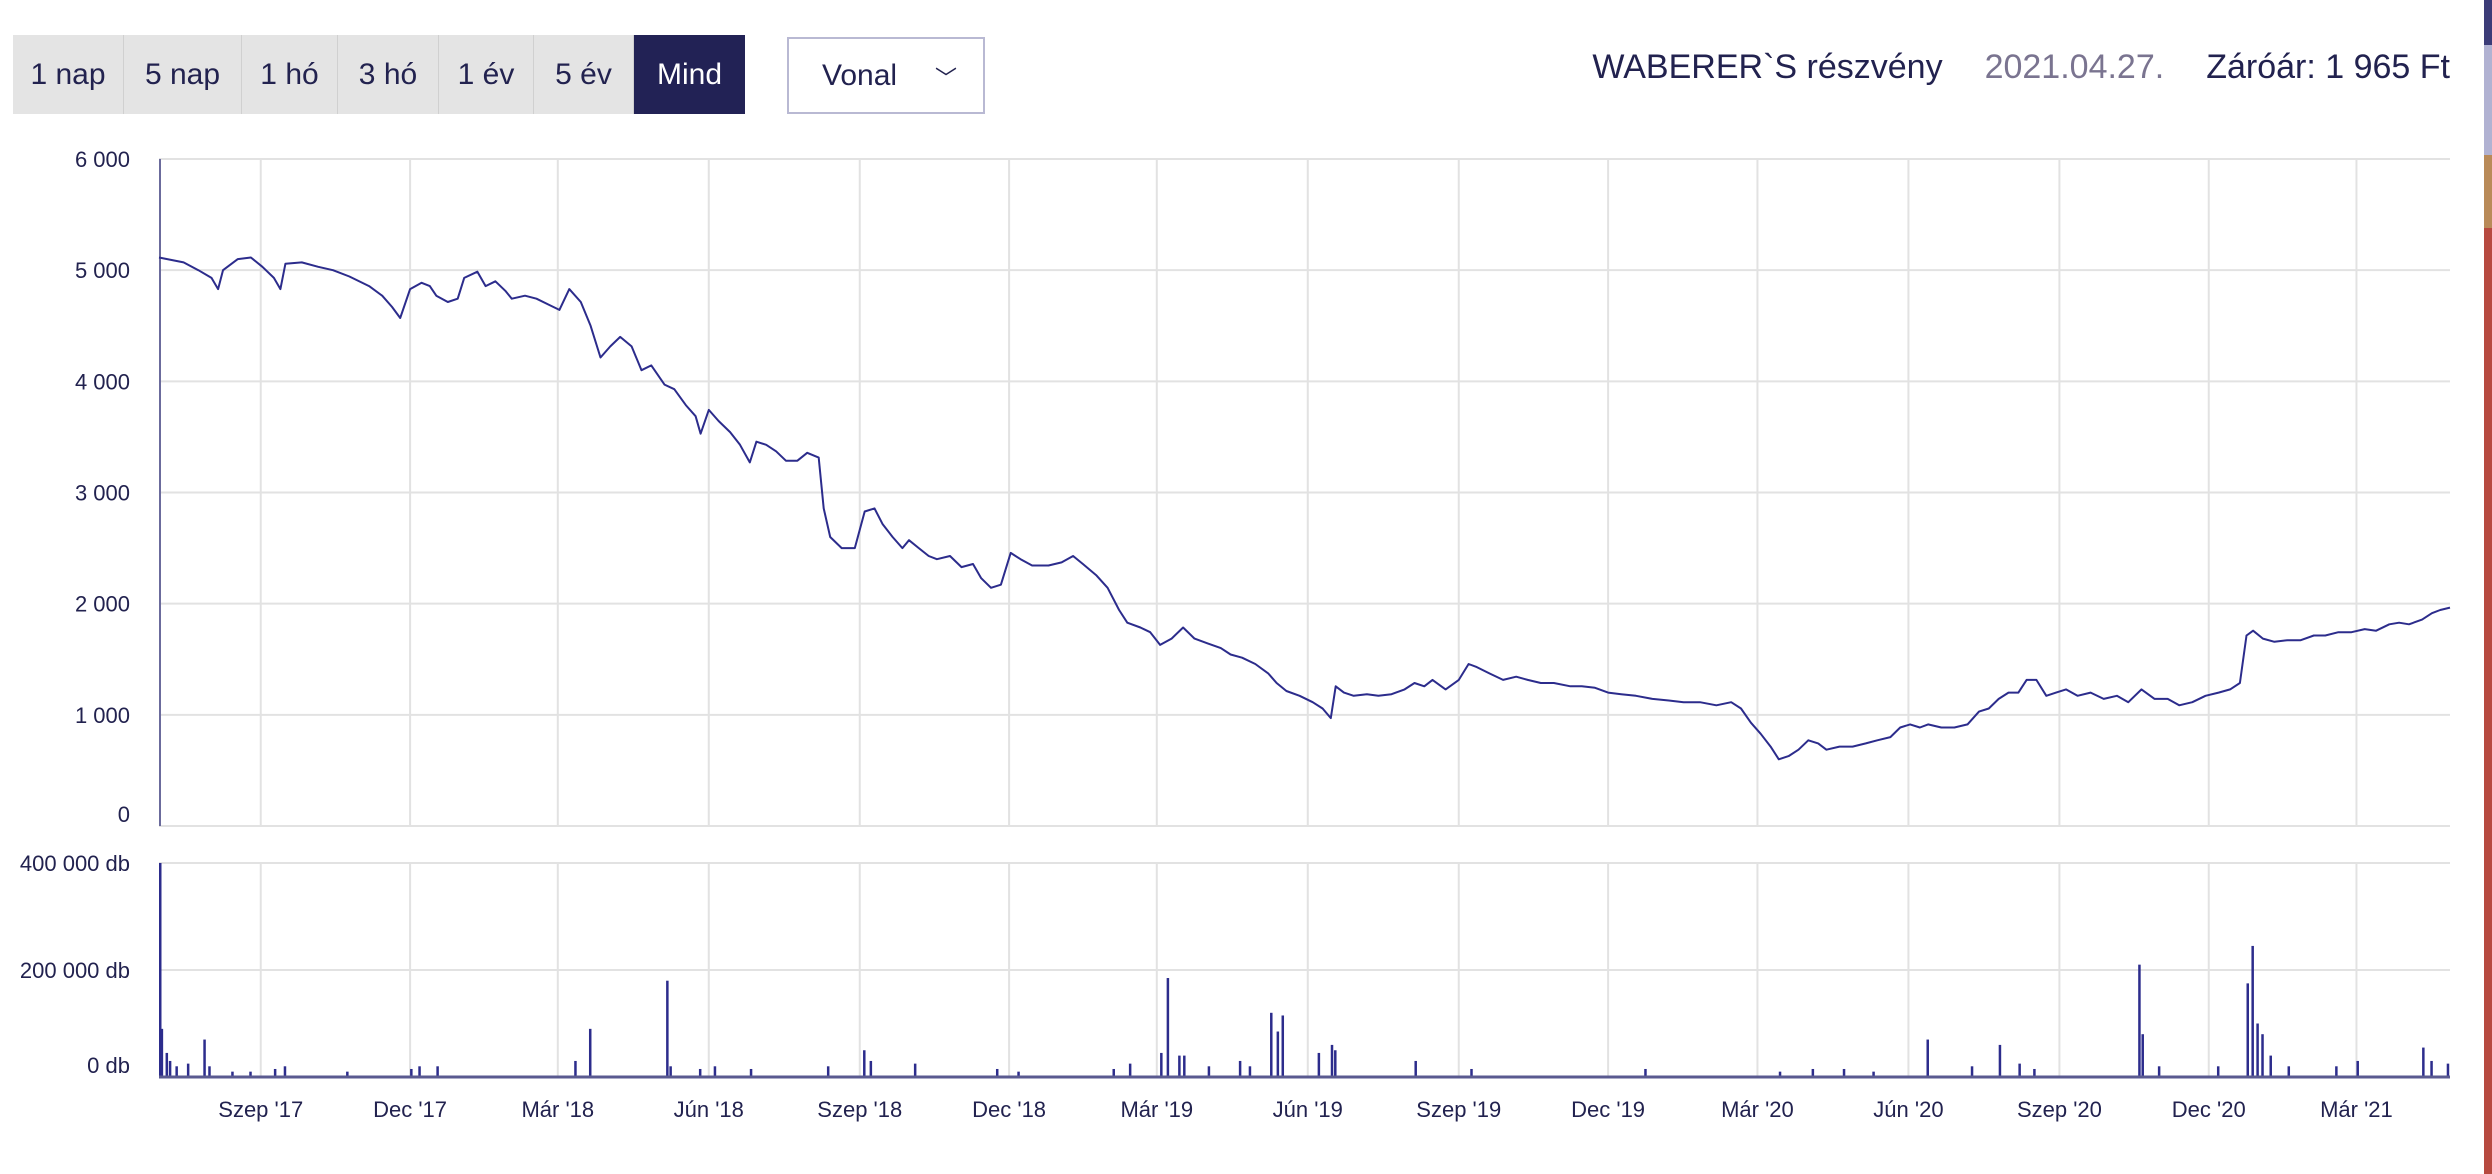 Image resolution: width=2492 pixels, height=1174 pixels. I want to click on x-tick-label: Dec '17, so click(410, 1109).